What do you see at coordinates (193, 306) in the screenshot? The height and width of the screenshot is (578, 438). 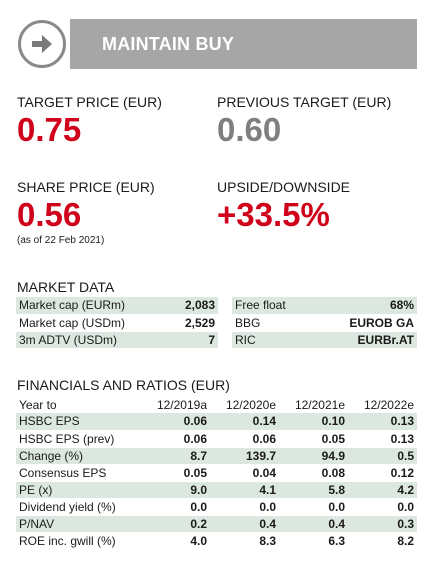 I see `market-cap-eur-value: 2,083` at bounding box center [193, 306].